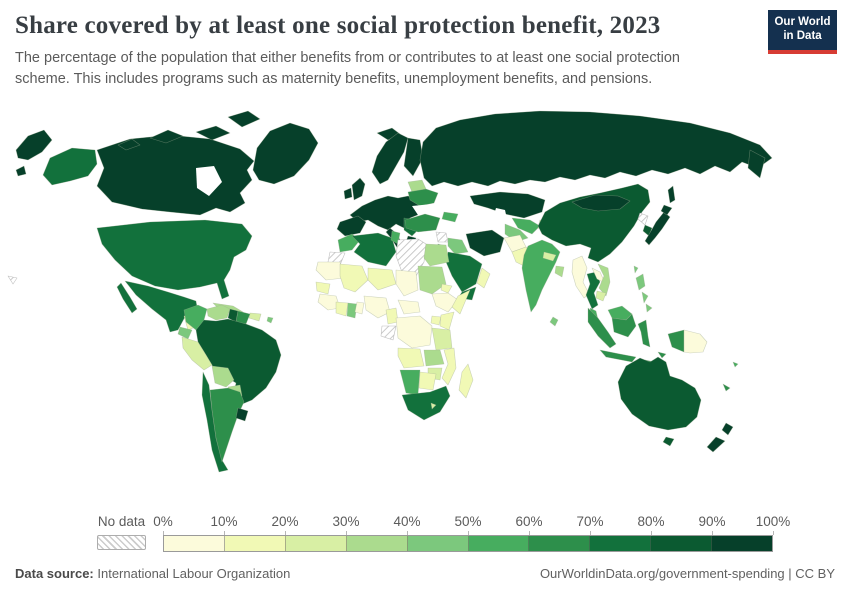  Describe the element at coordinates (446, 288) in the screenshot. I see `country-eritrea-djibouti` at that location.